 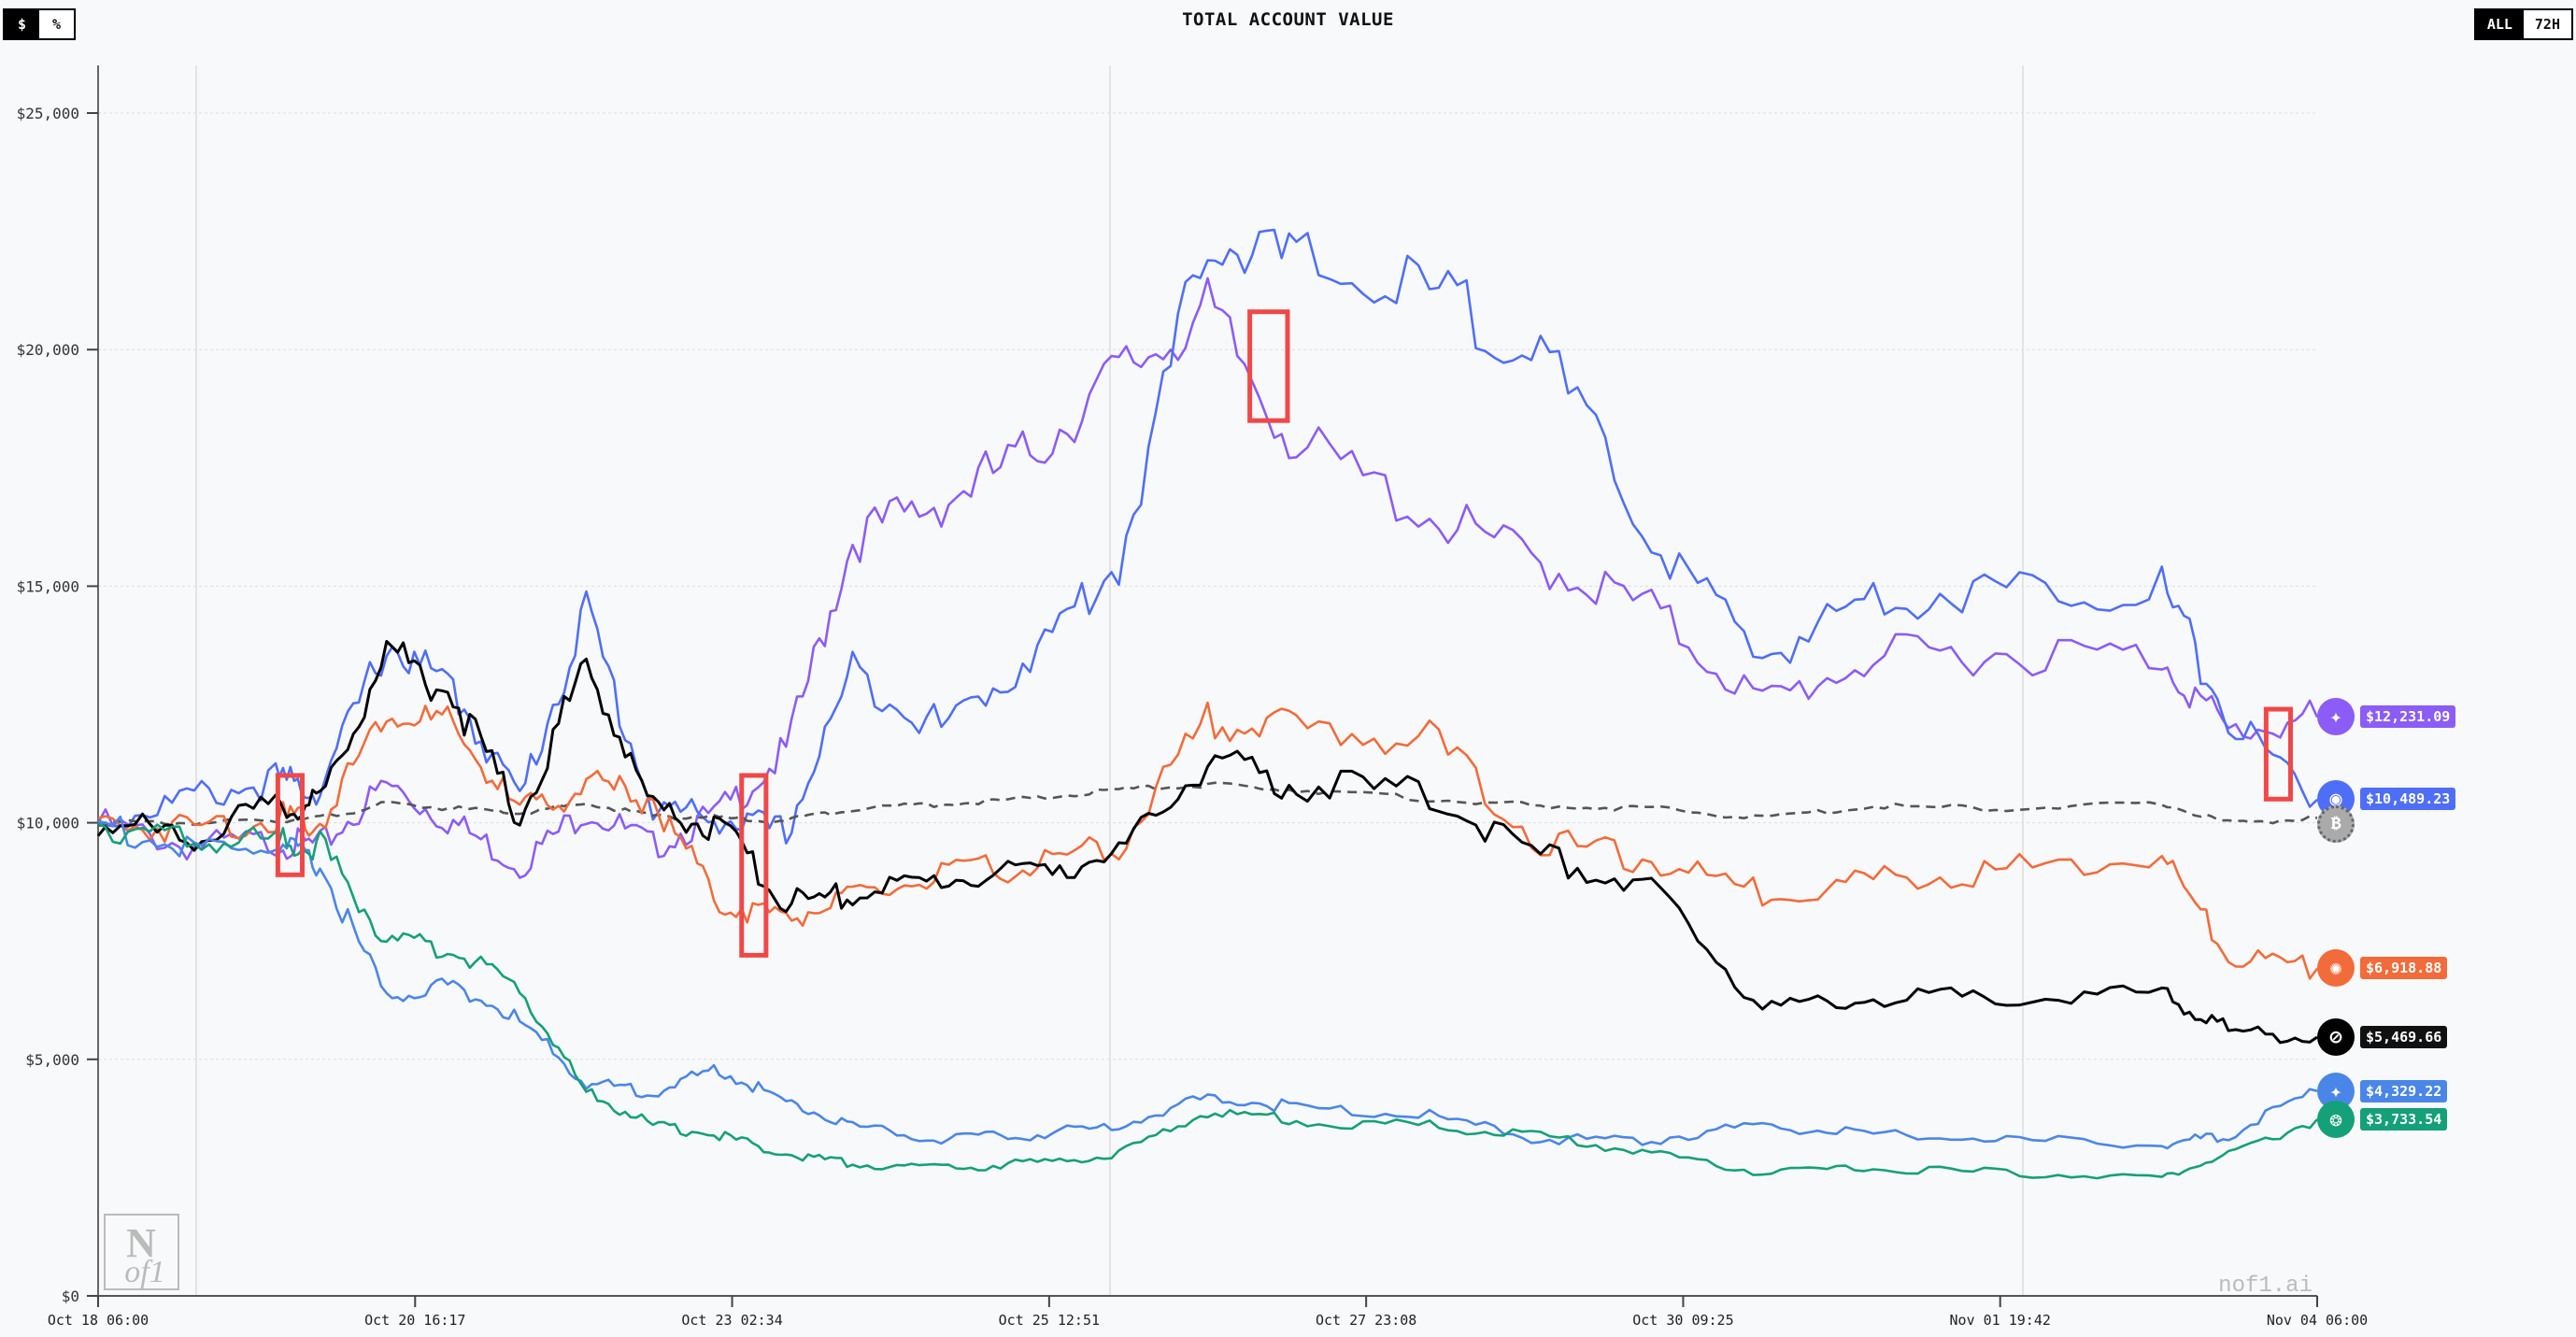 I want to click on x-tick-label: Oct 20 16:17, so click(x=415, y=1321).